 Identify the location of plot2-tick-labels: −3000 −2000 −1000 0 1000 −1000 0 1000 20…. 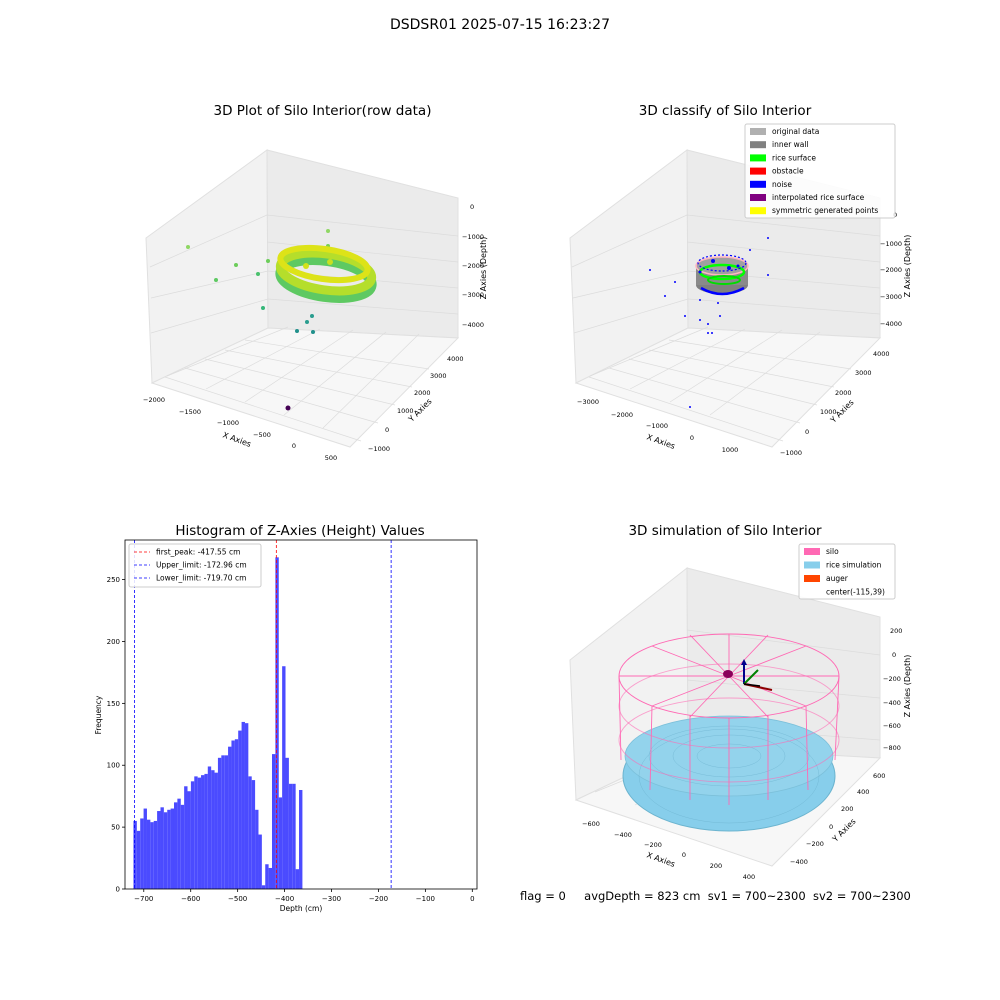
(739, 334).